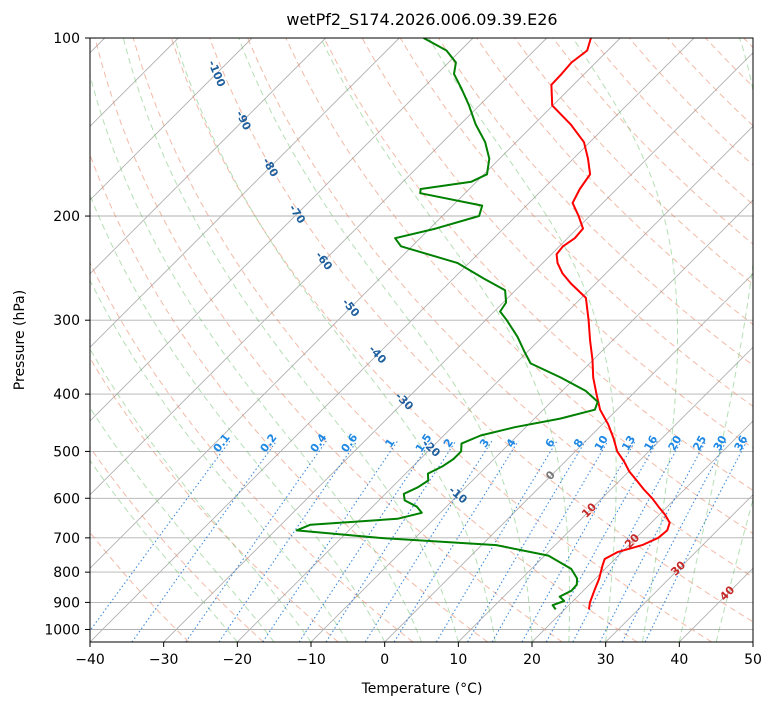 The image size is (775, 708). What do you see at coordinates (384, 660) in the screenshot?
I see `x-tick-label: 0` at bounding box center [384, 660].